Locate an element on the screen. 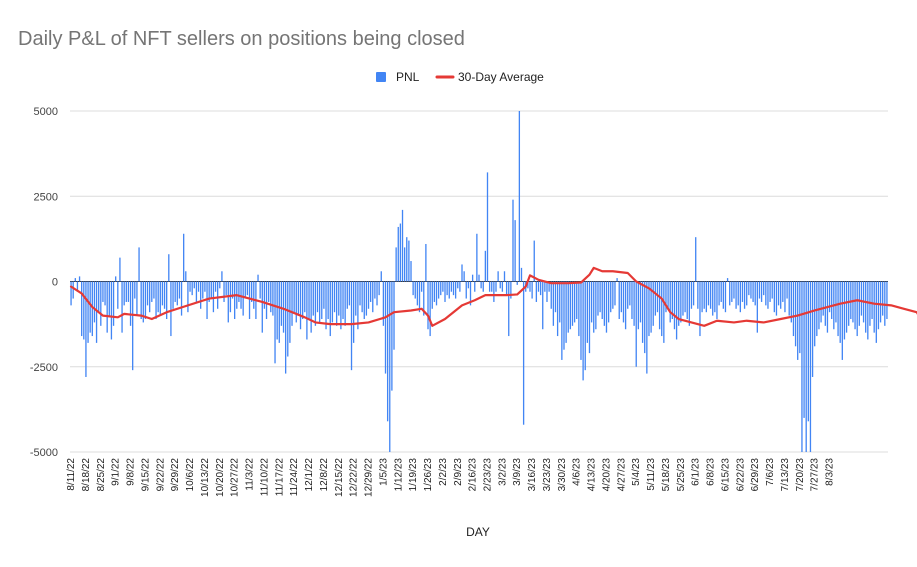  x-tick-label-25: 2/2/23 is located at coordinates (443, 472).